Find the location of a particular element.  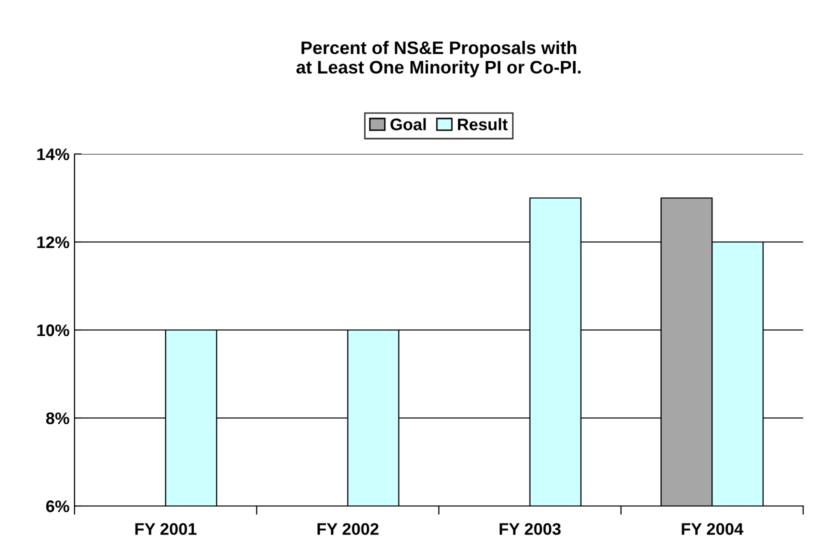

x-tick-label: FY 2001 is located at coordinates (165, 529).